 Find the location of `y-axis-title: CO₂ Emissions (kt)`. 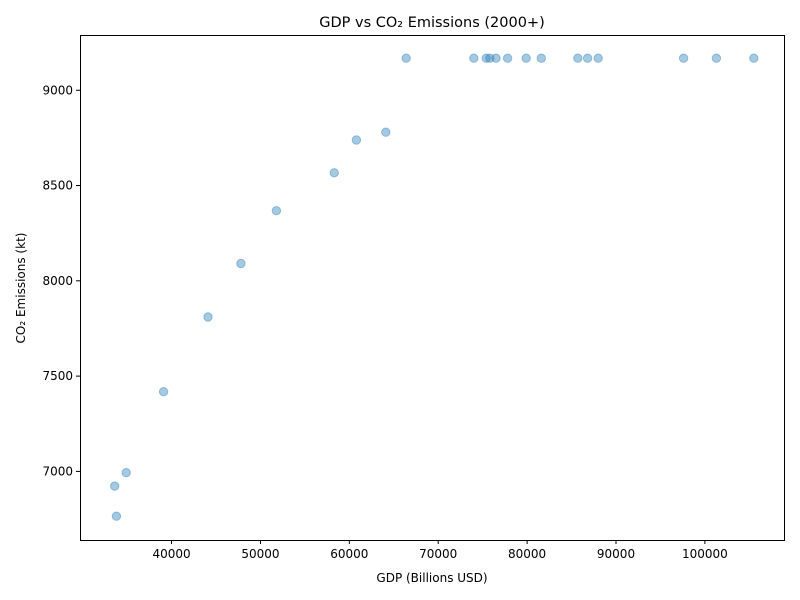

y-axis-title: CO₂ Emissions (kt) is located at coordinates (21, 288).